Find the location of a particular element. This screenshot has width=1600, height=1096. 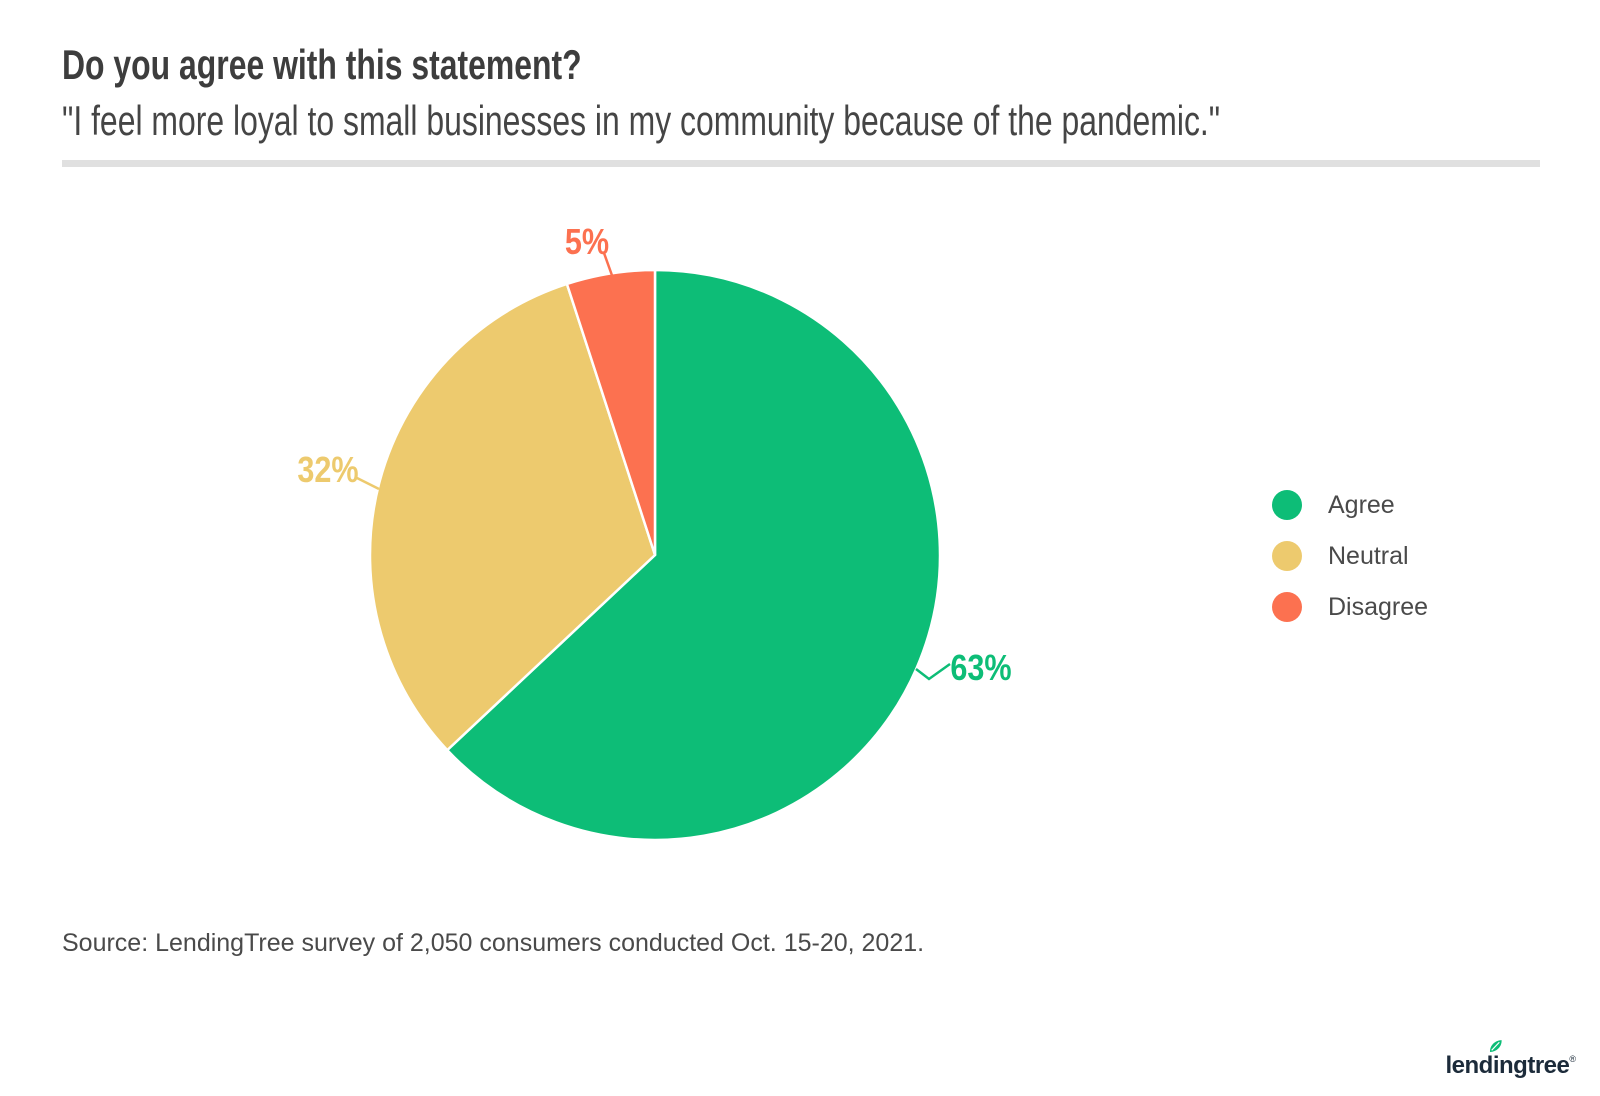

legend-item-agree: Agree is located at coordinates (1350, 505).